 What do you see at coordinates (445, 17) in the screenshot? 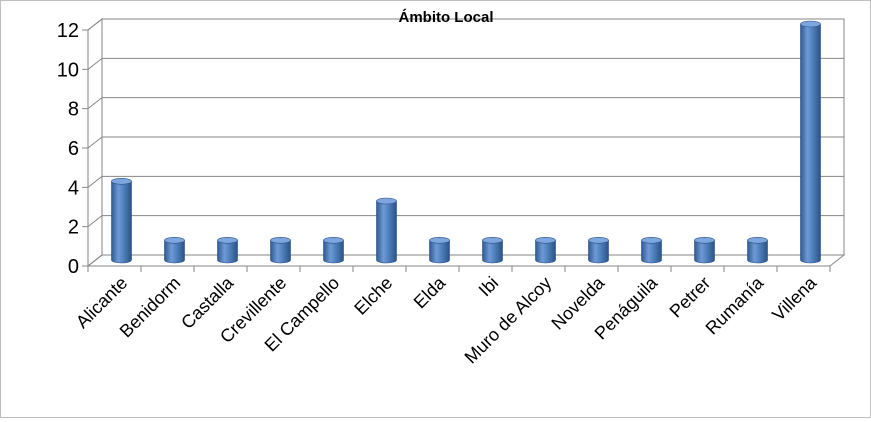
I see `chart-title: Ámbito Local` at bounding box center [445, 17].